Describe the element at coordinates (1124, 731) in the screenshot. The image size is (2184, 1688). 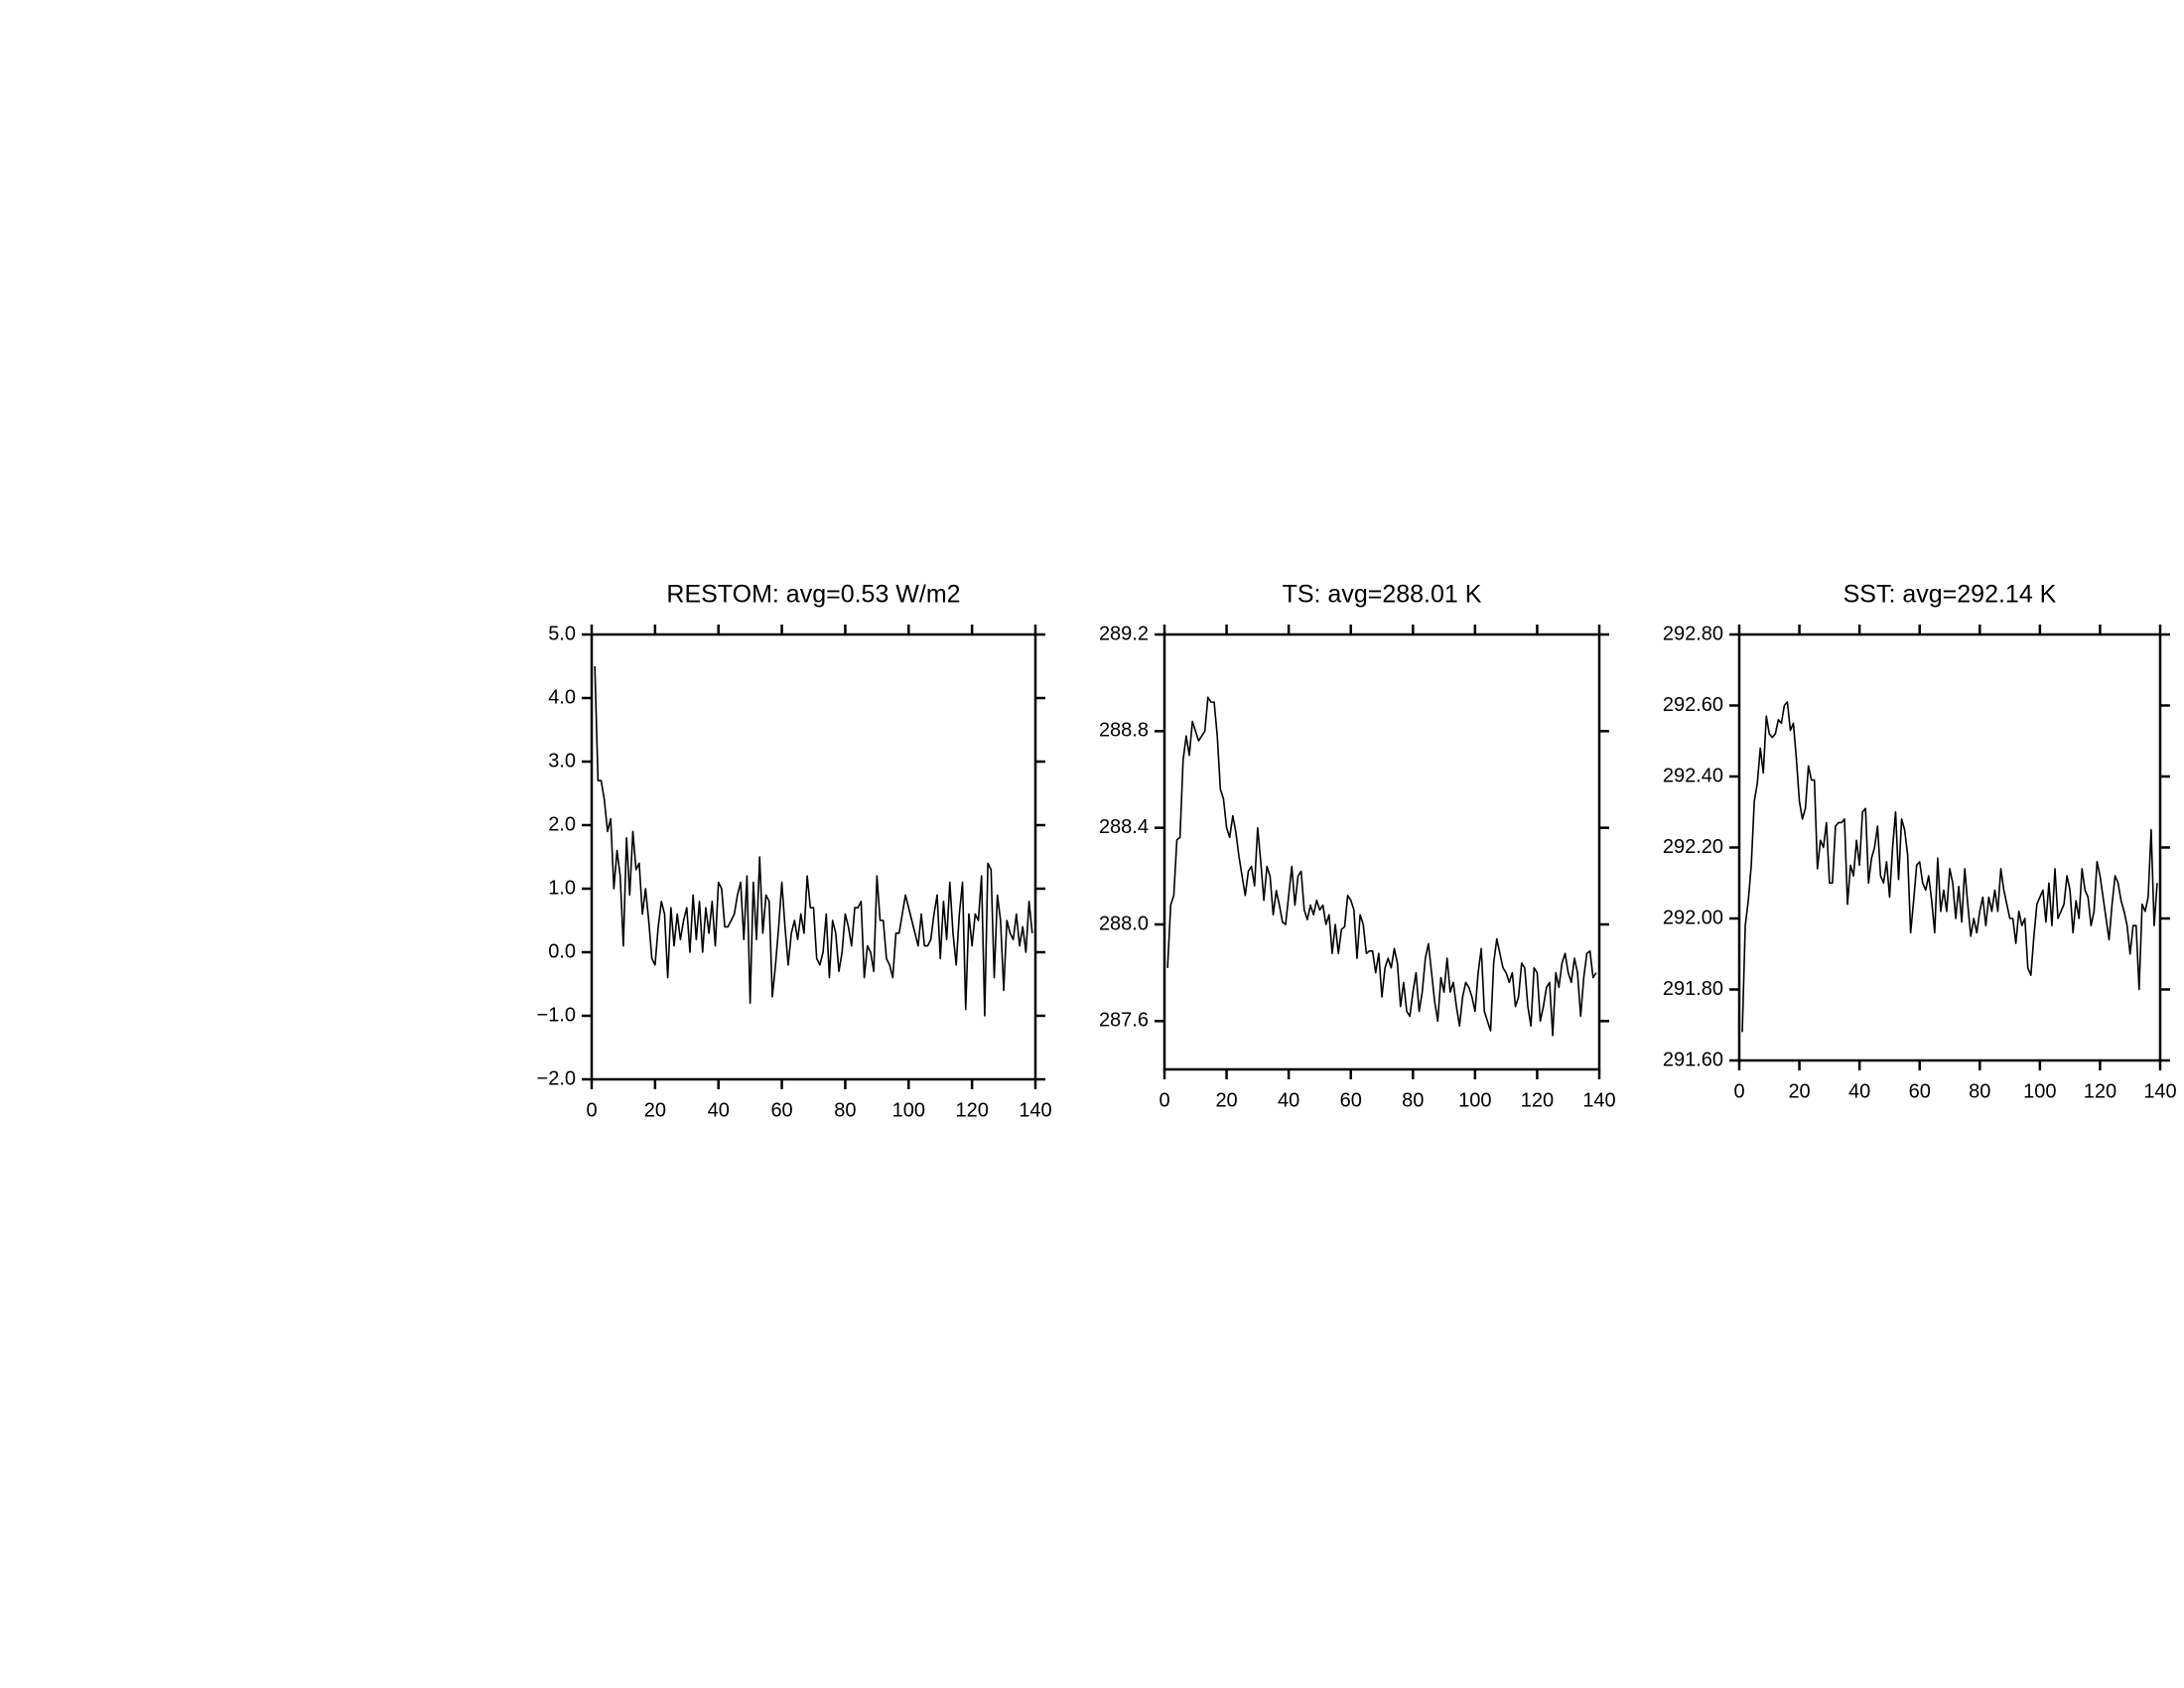
I see `y-tick-label: 288.8` at that location.